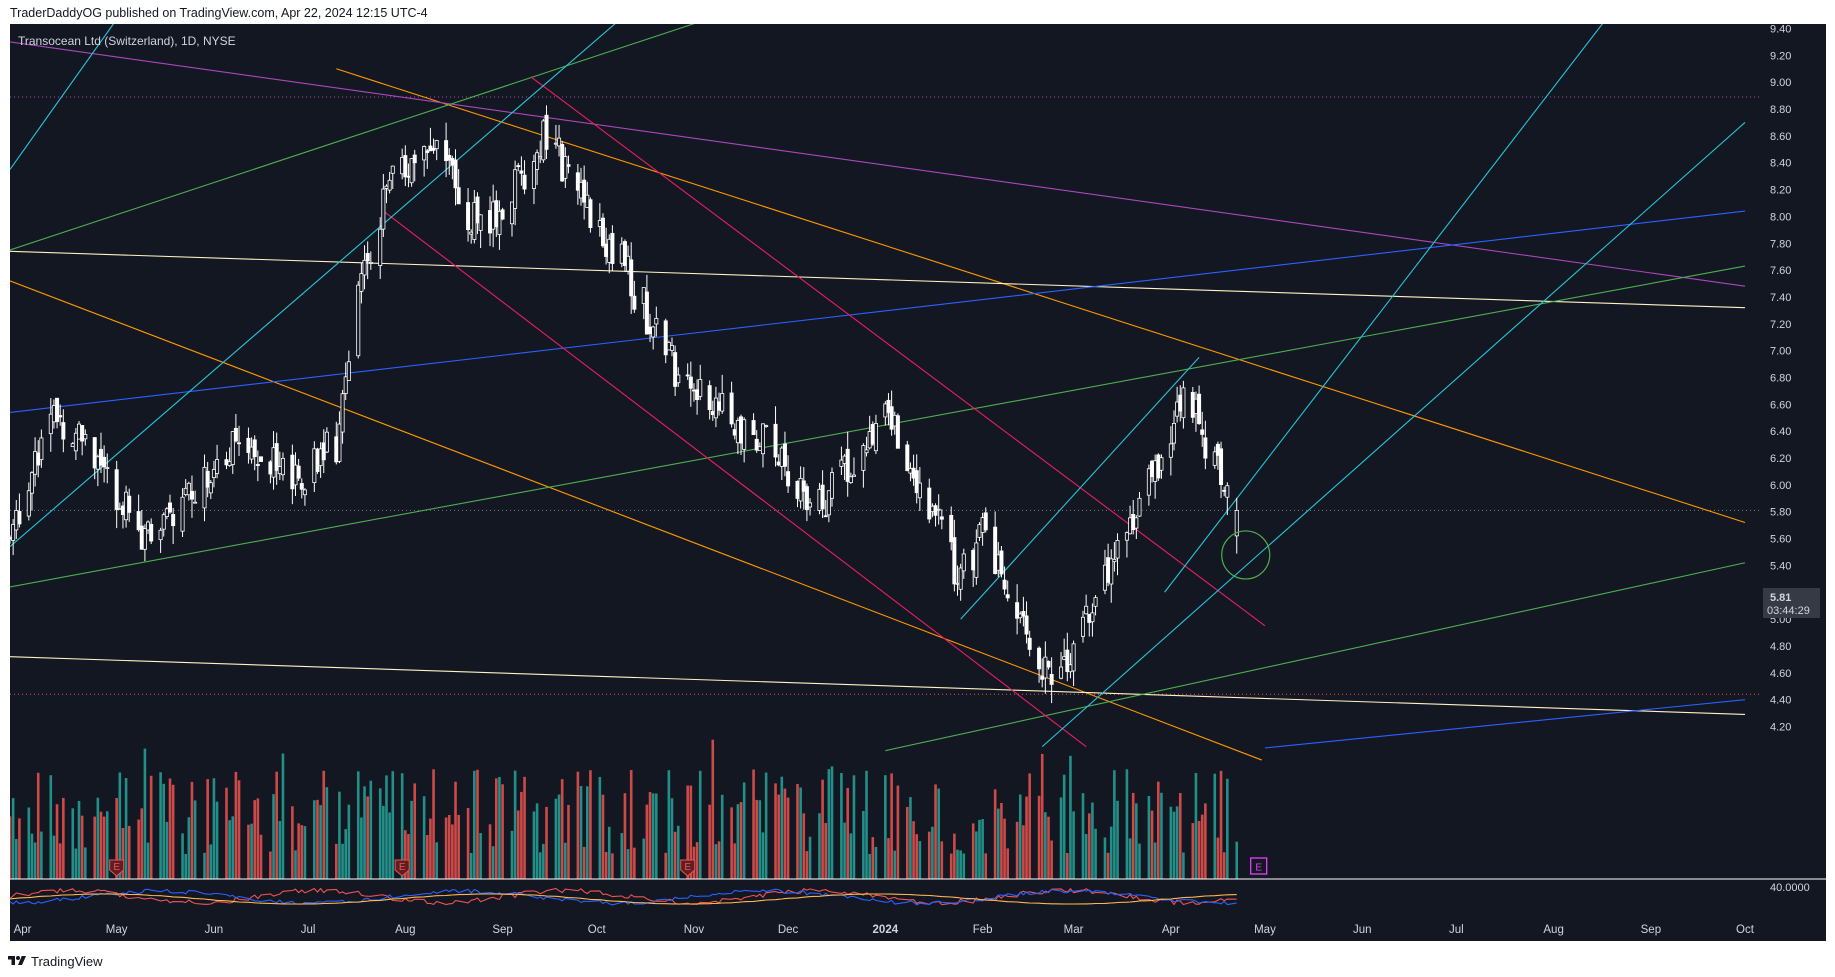  Describe the element at coordinates (1246, 555) in the screenshot. I see `annotation-circle` at that location.